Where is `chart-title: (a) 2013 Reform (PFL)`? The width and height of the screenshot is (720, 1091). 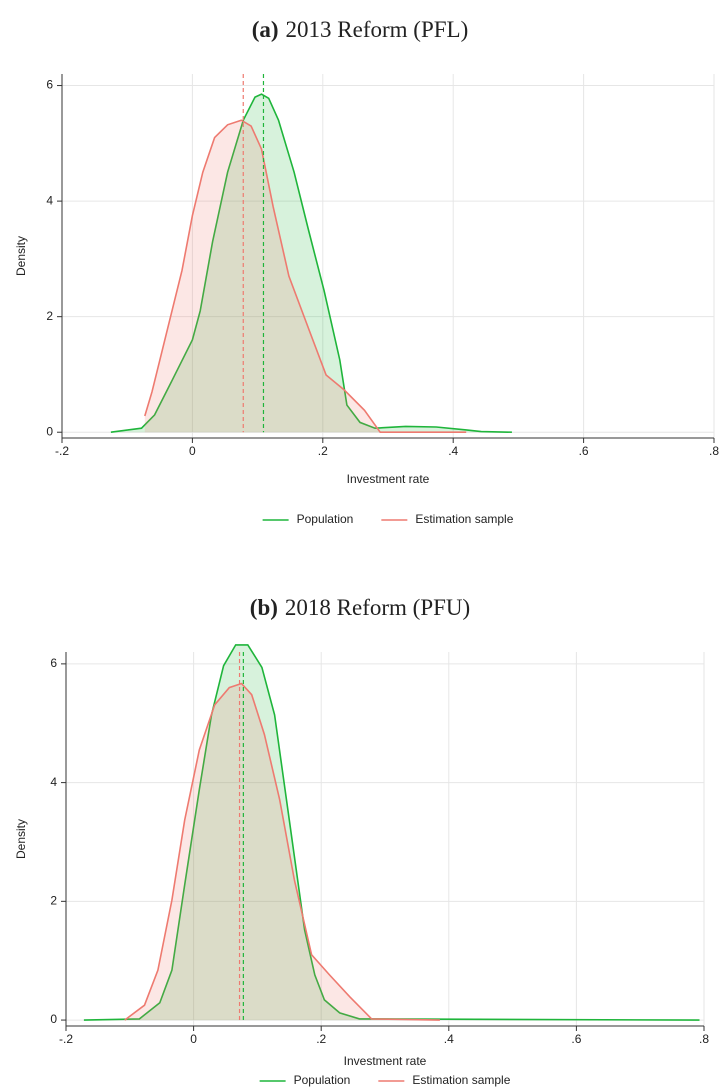
chart-title: (a) 2013 Reform (PFL) is located at coordinates (360, 29).